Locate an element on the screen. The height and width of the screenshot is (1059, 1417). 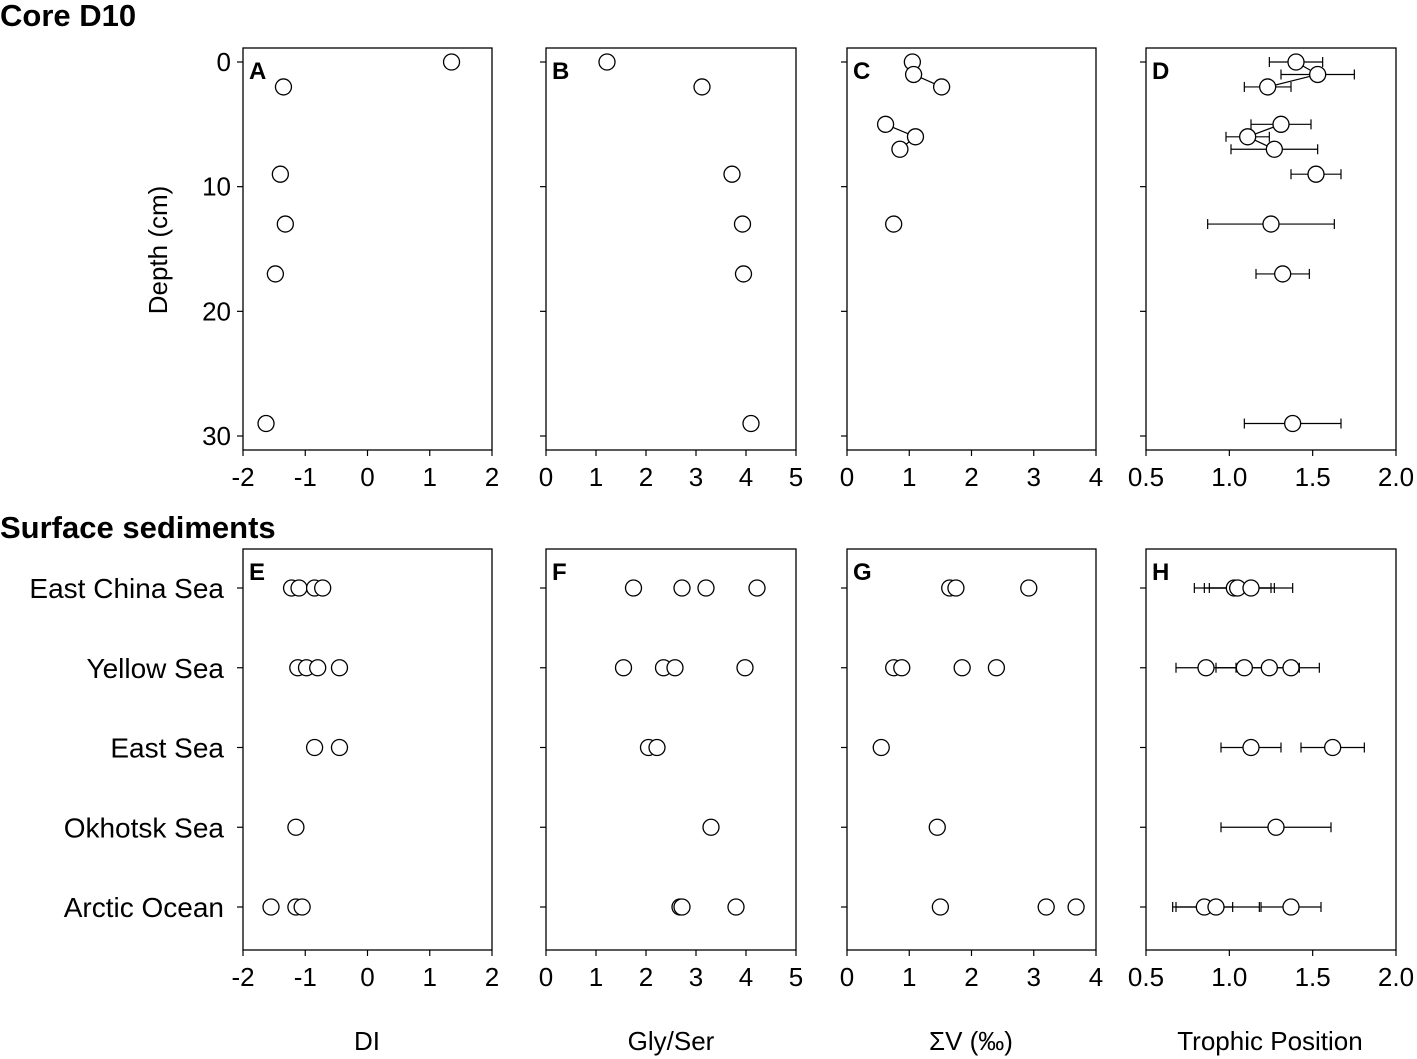
panel-c: C 0 1 2 3 4 is located at coordinates (971, 269).